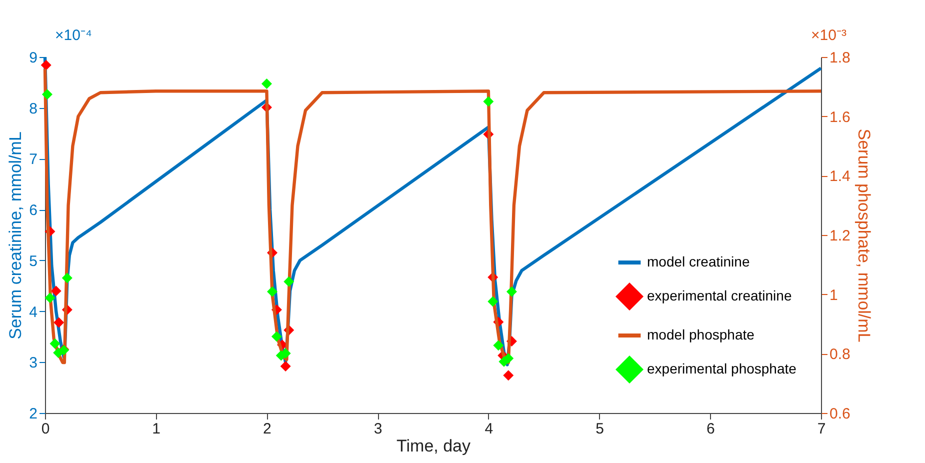  What do you see at coordinates (840, 58) in the screenshot?
I see `y2-tick-label: 1.8` at bounding box center [840, 58].